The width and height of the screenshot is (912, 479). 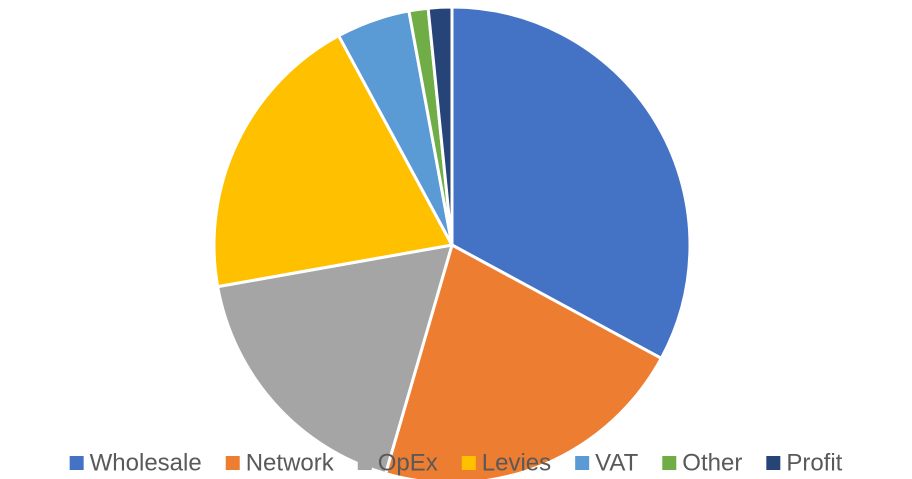 What do you see at coordinates (814, 462) in the screenshot?
I see `legend-label: Profit` at bounding box center [814, 462].